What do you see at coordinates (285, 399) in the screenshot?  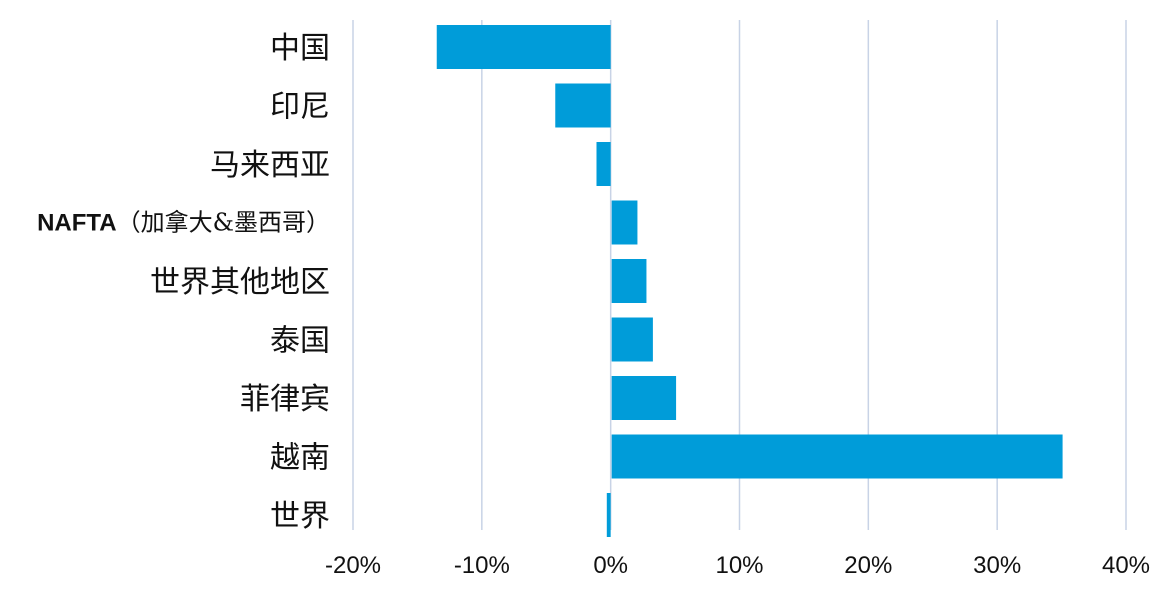 I see `category-label: 菲律宾` at bounding box center [285, 399].